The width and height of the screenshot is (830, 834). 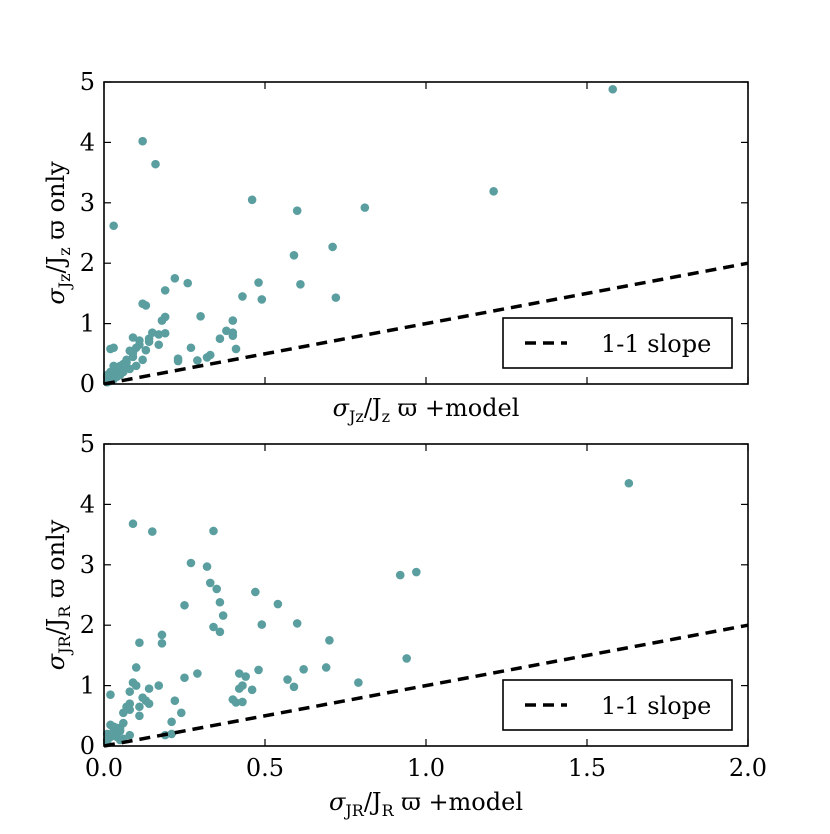 What do you see at coordinates (337, 802) in the screenshot?
I see `x-axis-label-symbol: σ` at bounding box center [337, 802].